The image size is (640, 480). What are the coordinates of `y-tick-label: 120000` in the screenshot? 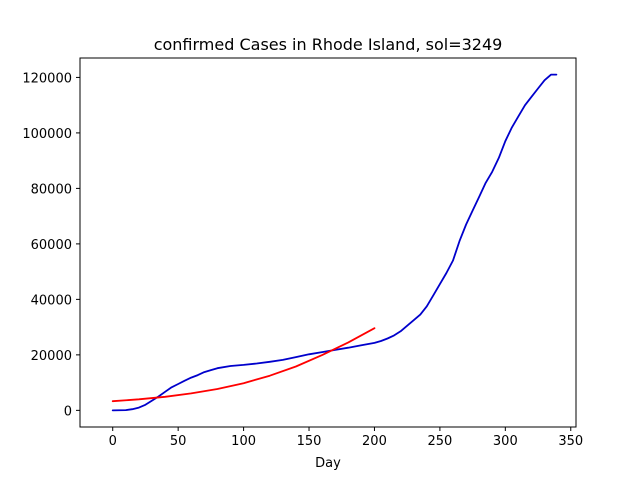 It's located at (47, 78).